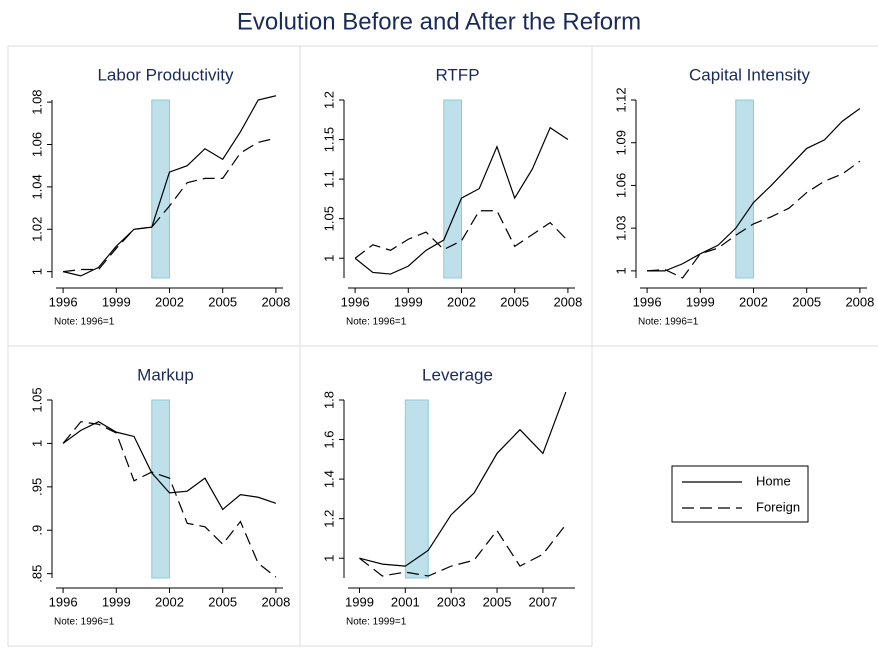  I want to click on legend-label: Foreign, so click(778, 506).